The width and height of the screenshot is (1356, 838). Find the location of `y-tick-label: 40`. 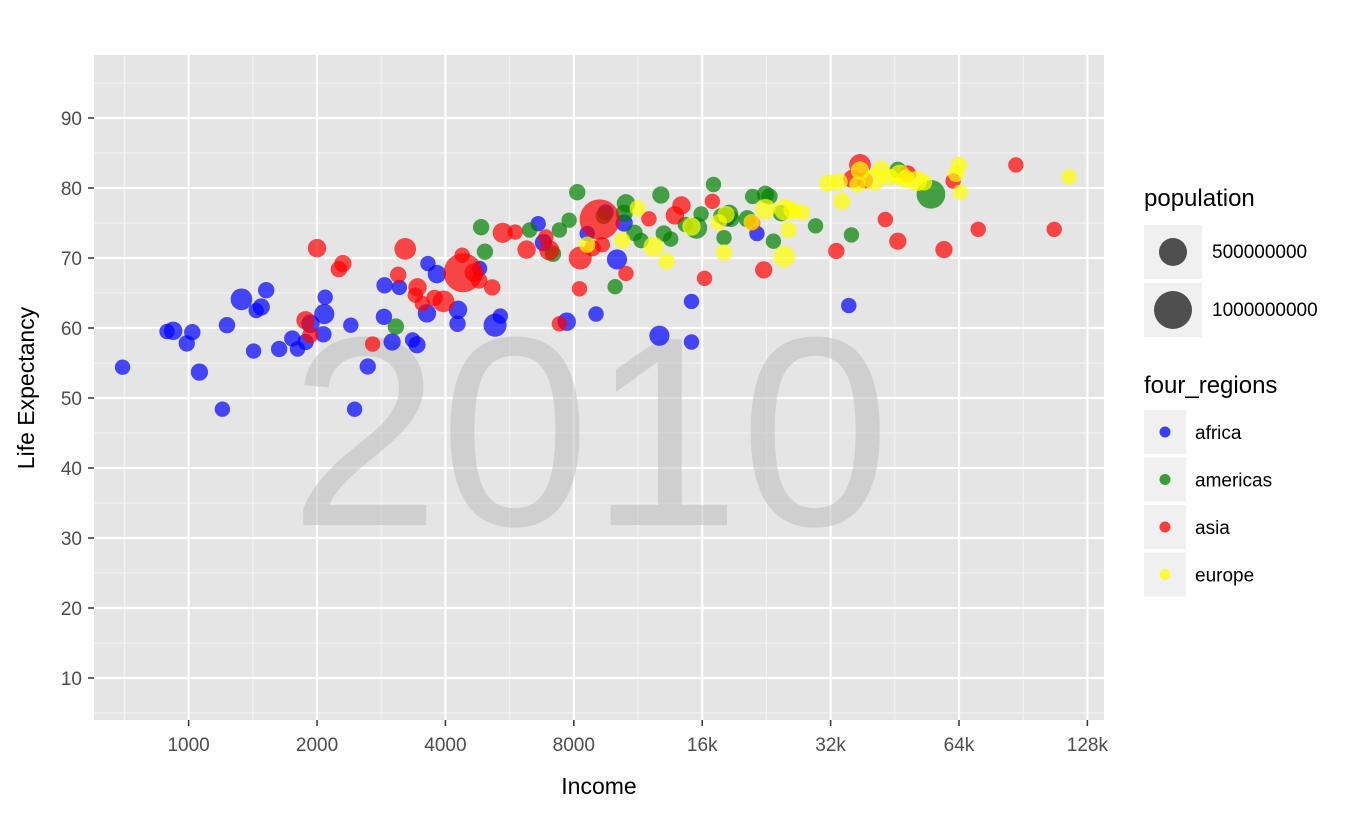

y-tick-label: 40 is located at coordinates (71, 469).